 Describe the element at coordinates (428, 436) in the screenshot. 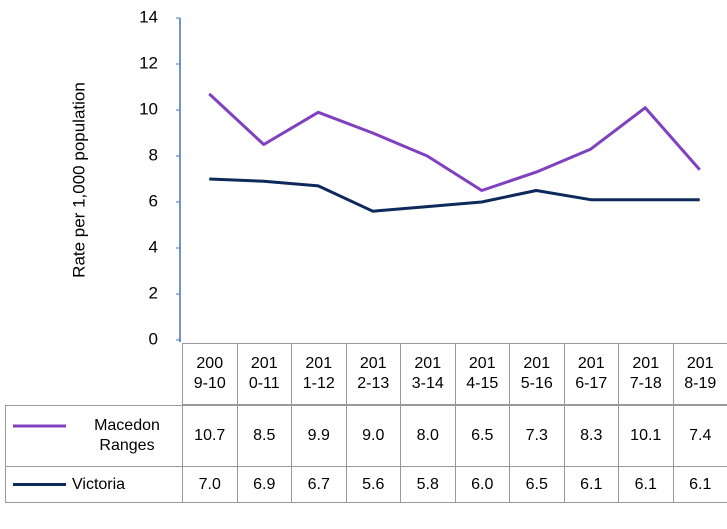

I see `data-label: 8.0` at that location.